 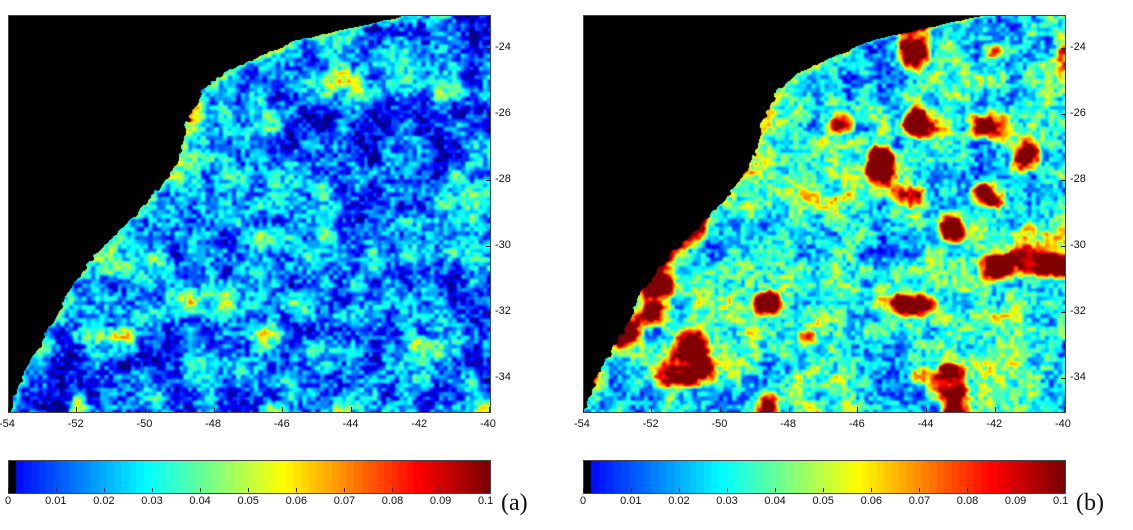 I want to click on panel-label: (a), so click(x=514, y=503).